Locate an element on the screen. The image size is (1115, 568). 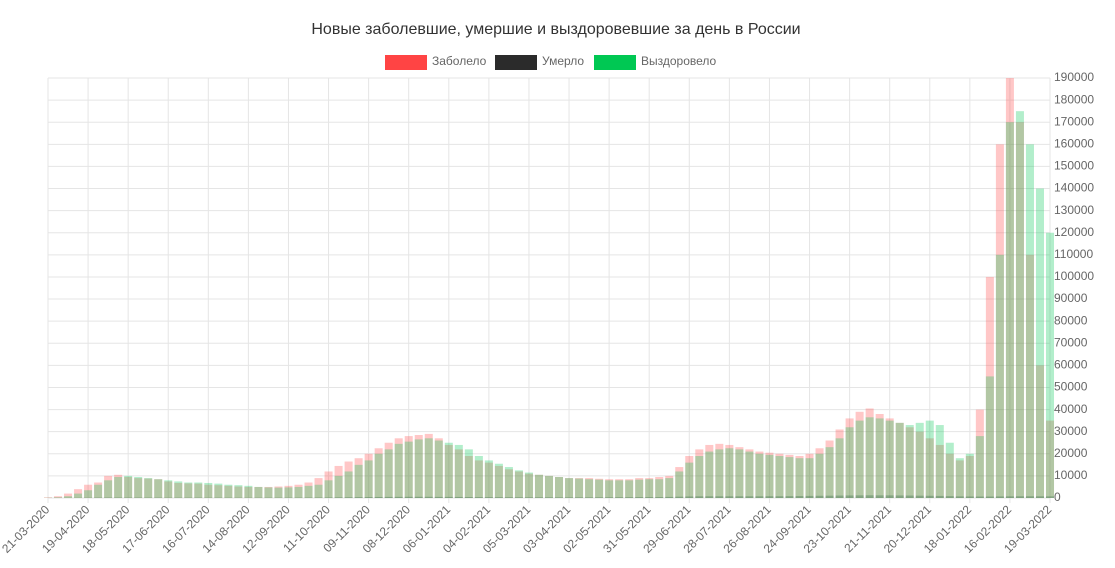
y-tick-label: 90000 is located at coordinates (1071, 298).